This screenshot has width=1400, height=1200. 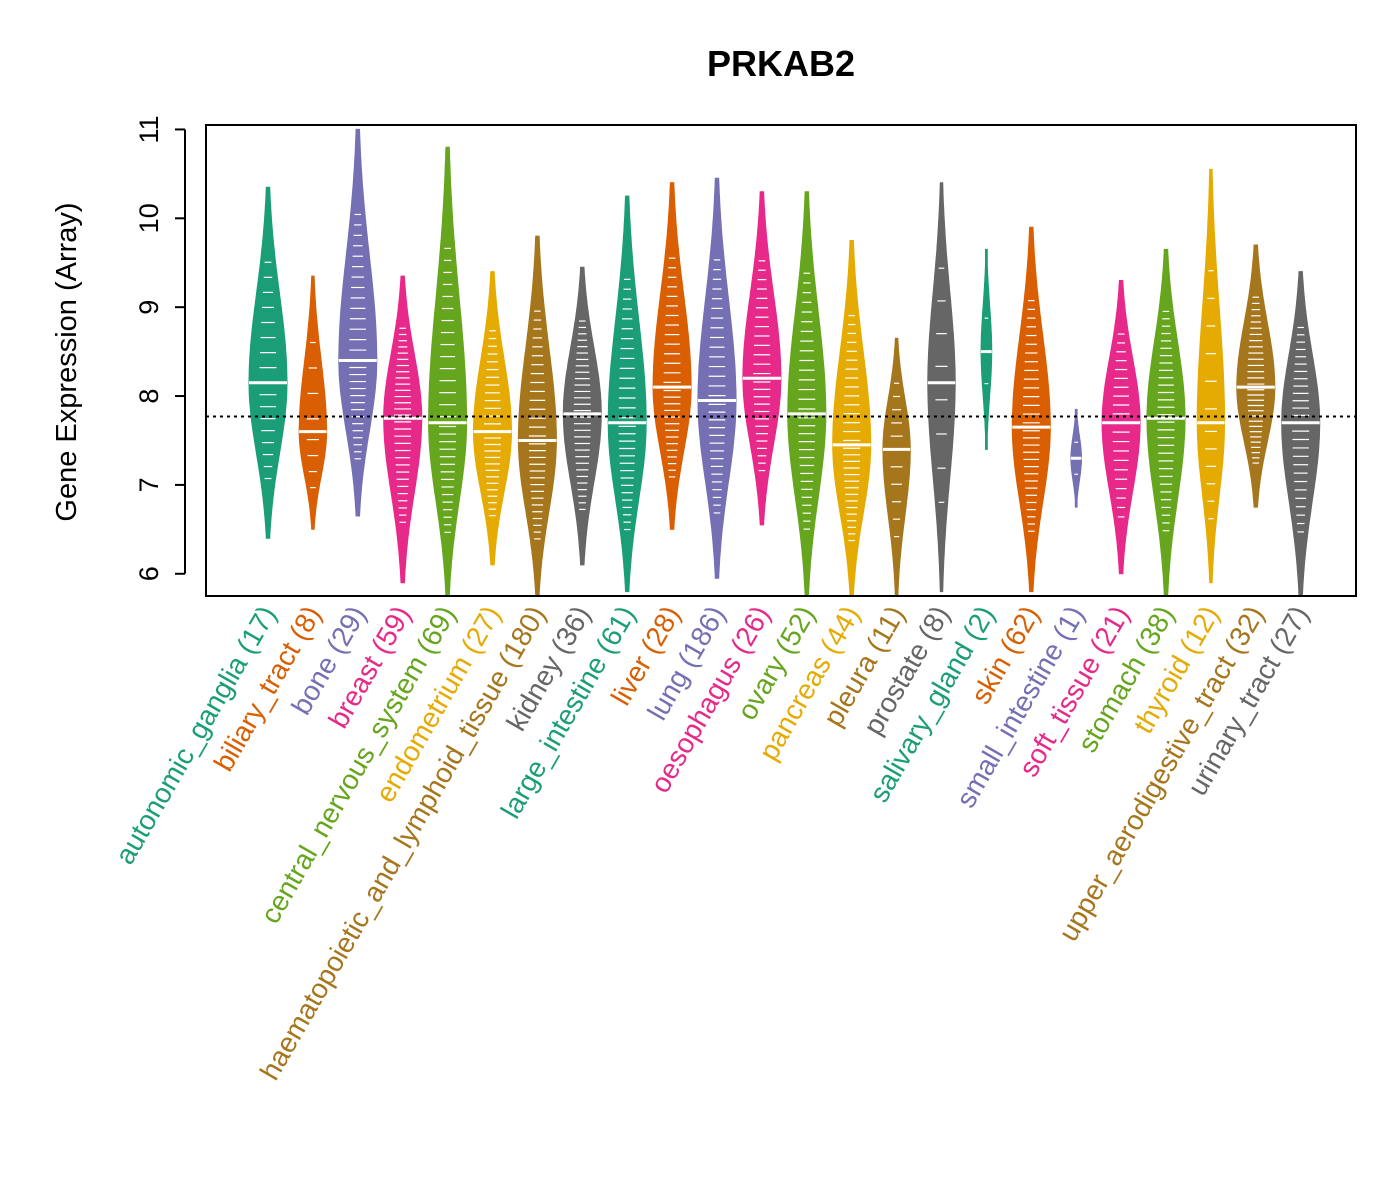 What do you see at coordinates (149, 307) in the screenshot?
I see `y-tick-label: 9` at bounding box center [149, 307].